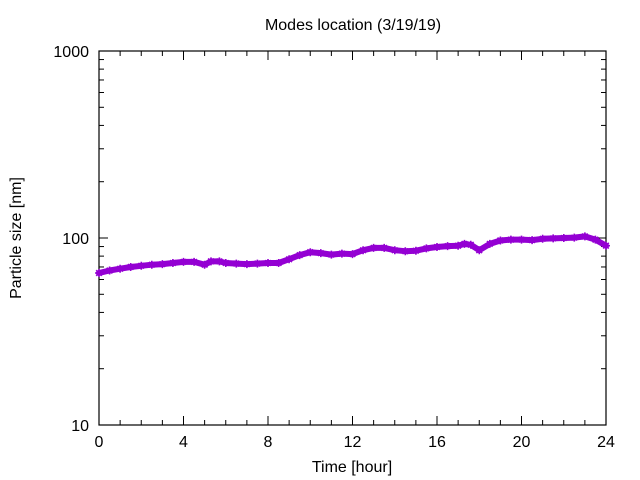 Image resolution: width=640 pixels, height=480 pixels. What do you see at coordinates (183, 442) in the screenshot?
I see `x-tick-label: 4` at bounding box center [183, 442].